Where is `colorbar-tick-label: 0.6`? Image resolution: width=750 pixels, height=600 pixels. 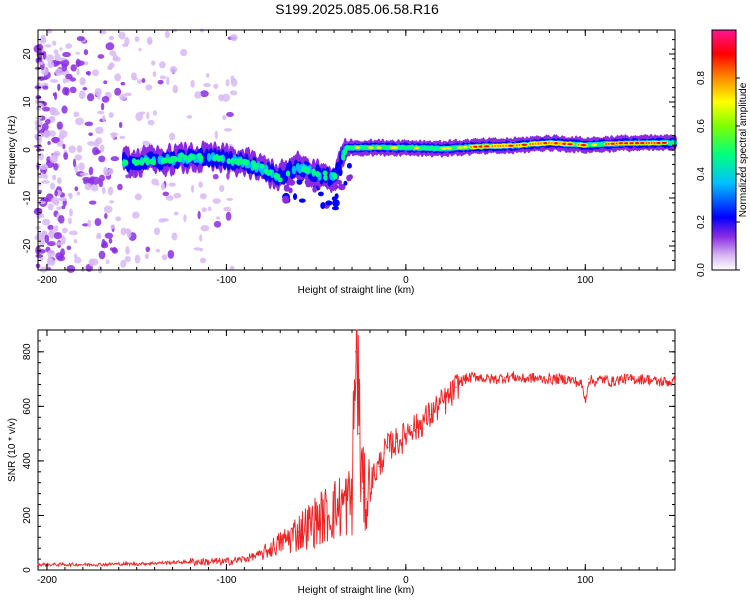
colorbar-tick-label: 0.6 is located at coordinates (701, 126).